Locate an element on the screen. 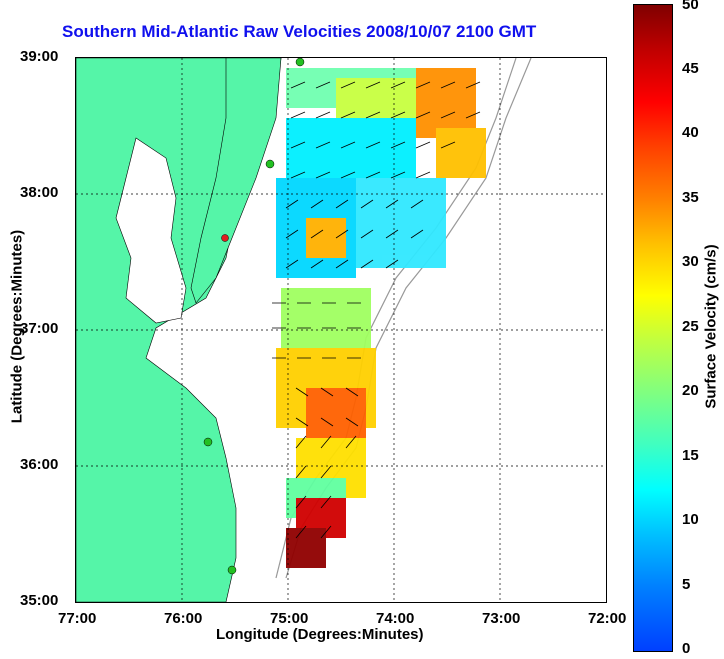  y-tick: 36:00 is located at coordinates (39, 464).